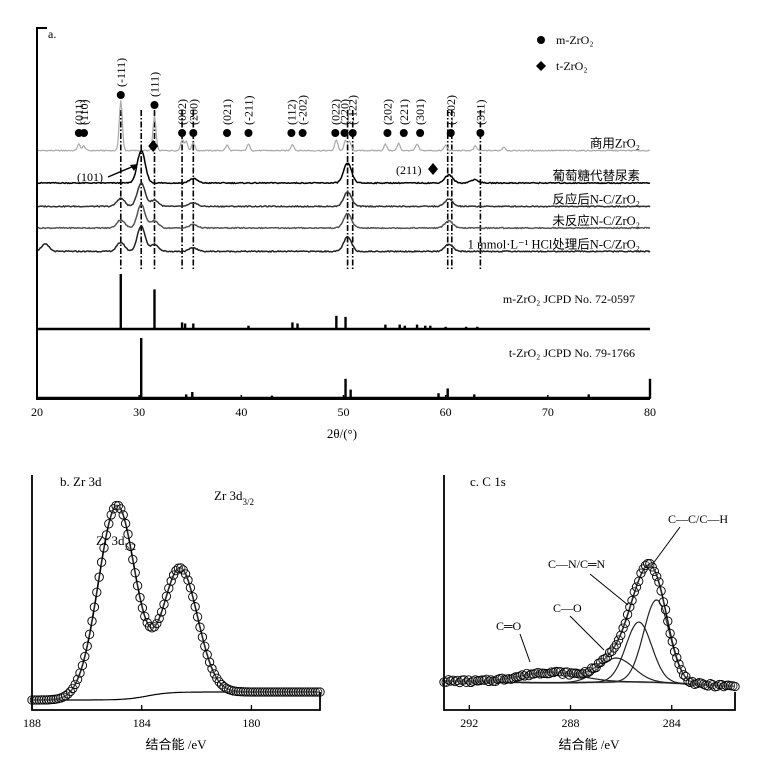 This screenshot has width=757, height=776. What do you see at coordinates (420, 112) in the screenshot?
I see `m-peak-label: (301)` at bounding box center [420, 112].